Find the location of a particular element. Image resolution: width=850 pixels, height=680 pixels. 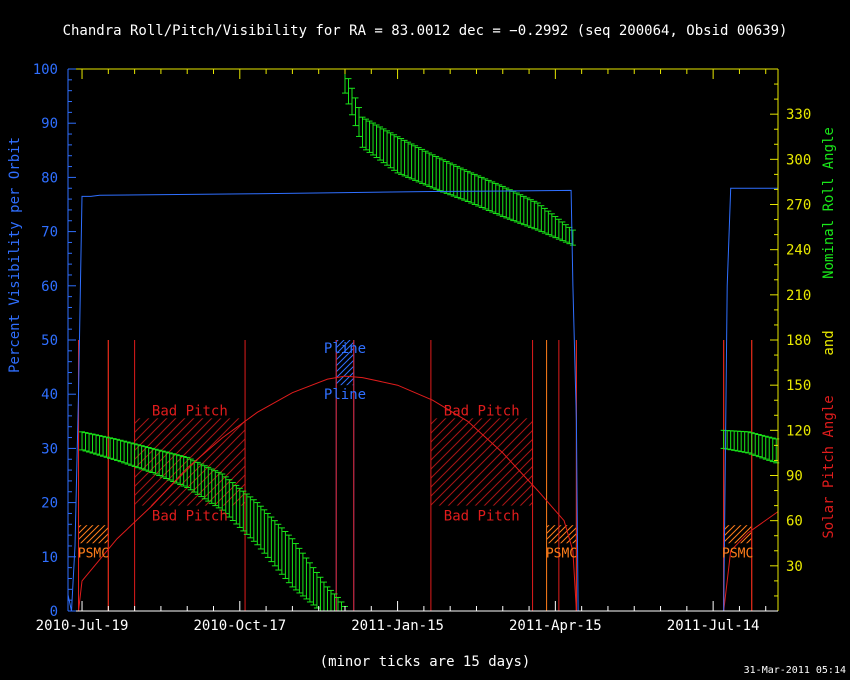

y-left-tick-label: 20 is located at coordinates (49, 504).